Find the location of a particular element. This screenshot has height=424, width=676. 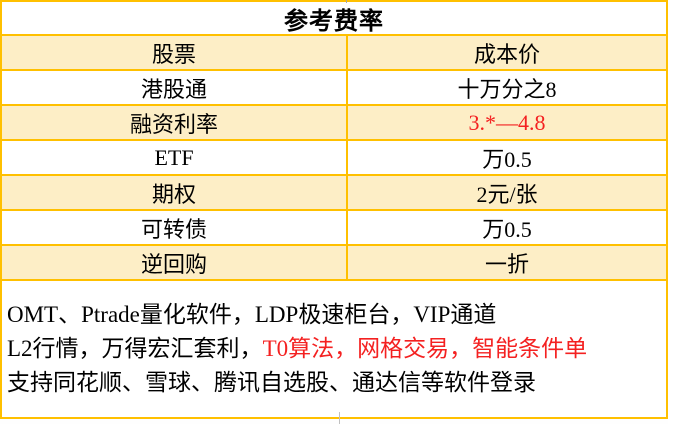

fee-label: 港股通 is located at coordinates (175, 87).